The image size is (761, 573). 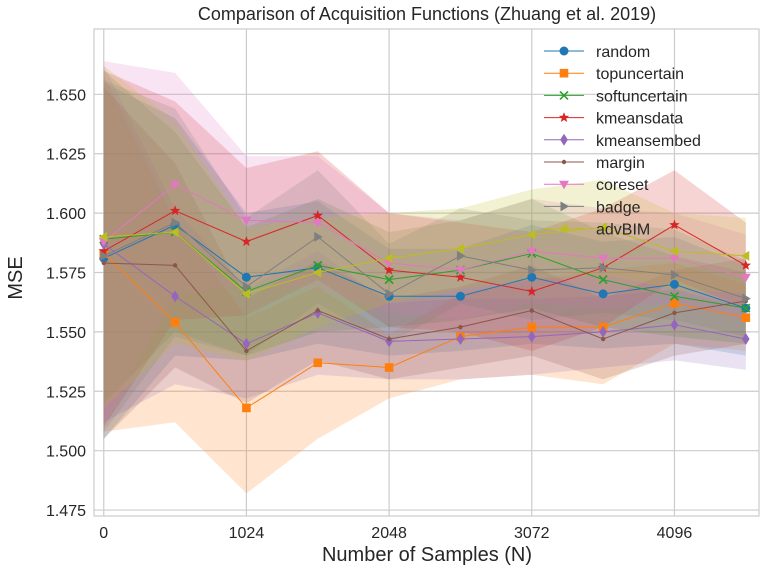 I want to click on legend-item: badge, so click(x=592, y=207).